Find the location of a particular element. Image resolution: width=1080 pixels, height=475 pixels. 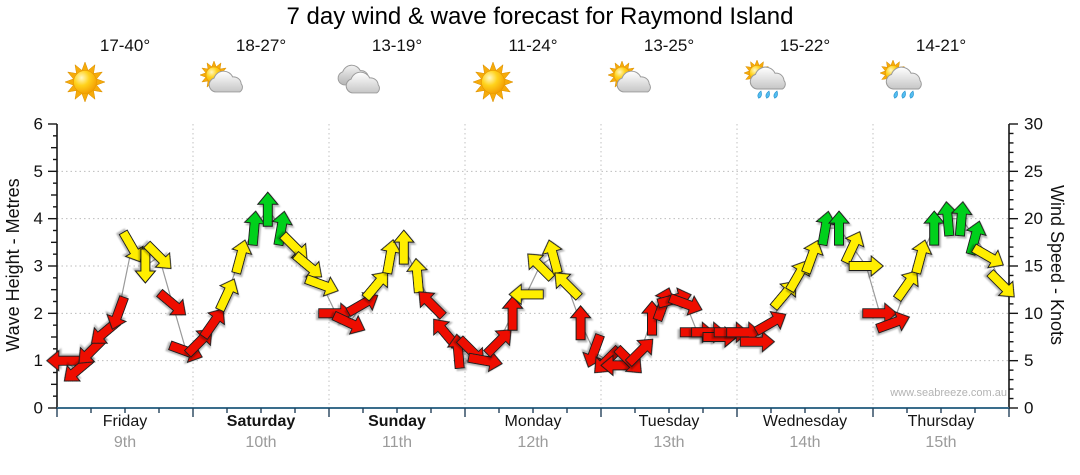

watermark: www.seabreeze.com.au is located at coordinates (948, 393).